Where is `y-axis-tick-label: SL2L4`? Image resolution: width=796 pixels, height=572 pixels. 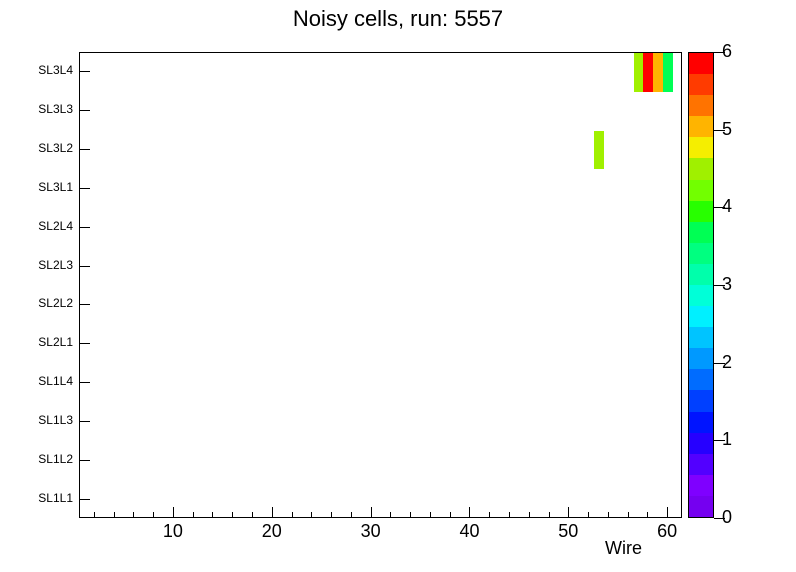 y-axis-tick-label: SL2L4 is located at coordinates (55, 225).